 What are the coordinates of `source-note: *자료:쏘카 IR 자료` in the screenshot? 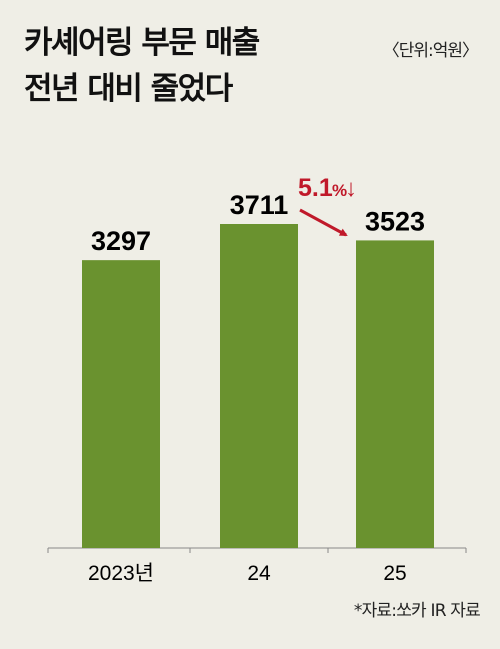 It's located at (417, 611).